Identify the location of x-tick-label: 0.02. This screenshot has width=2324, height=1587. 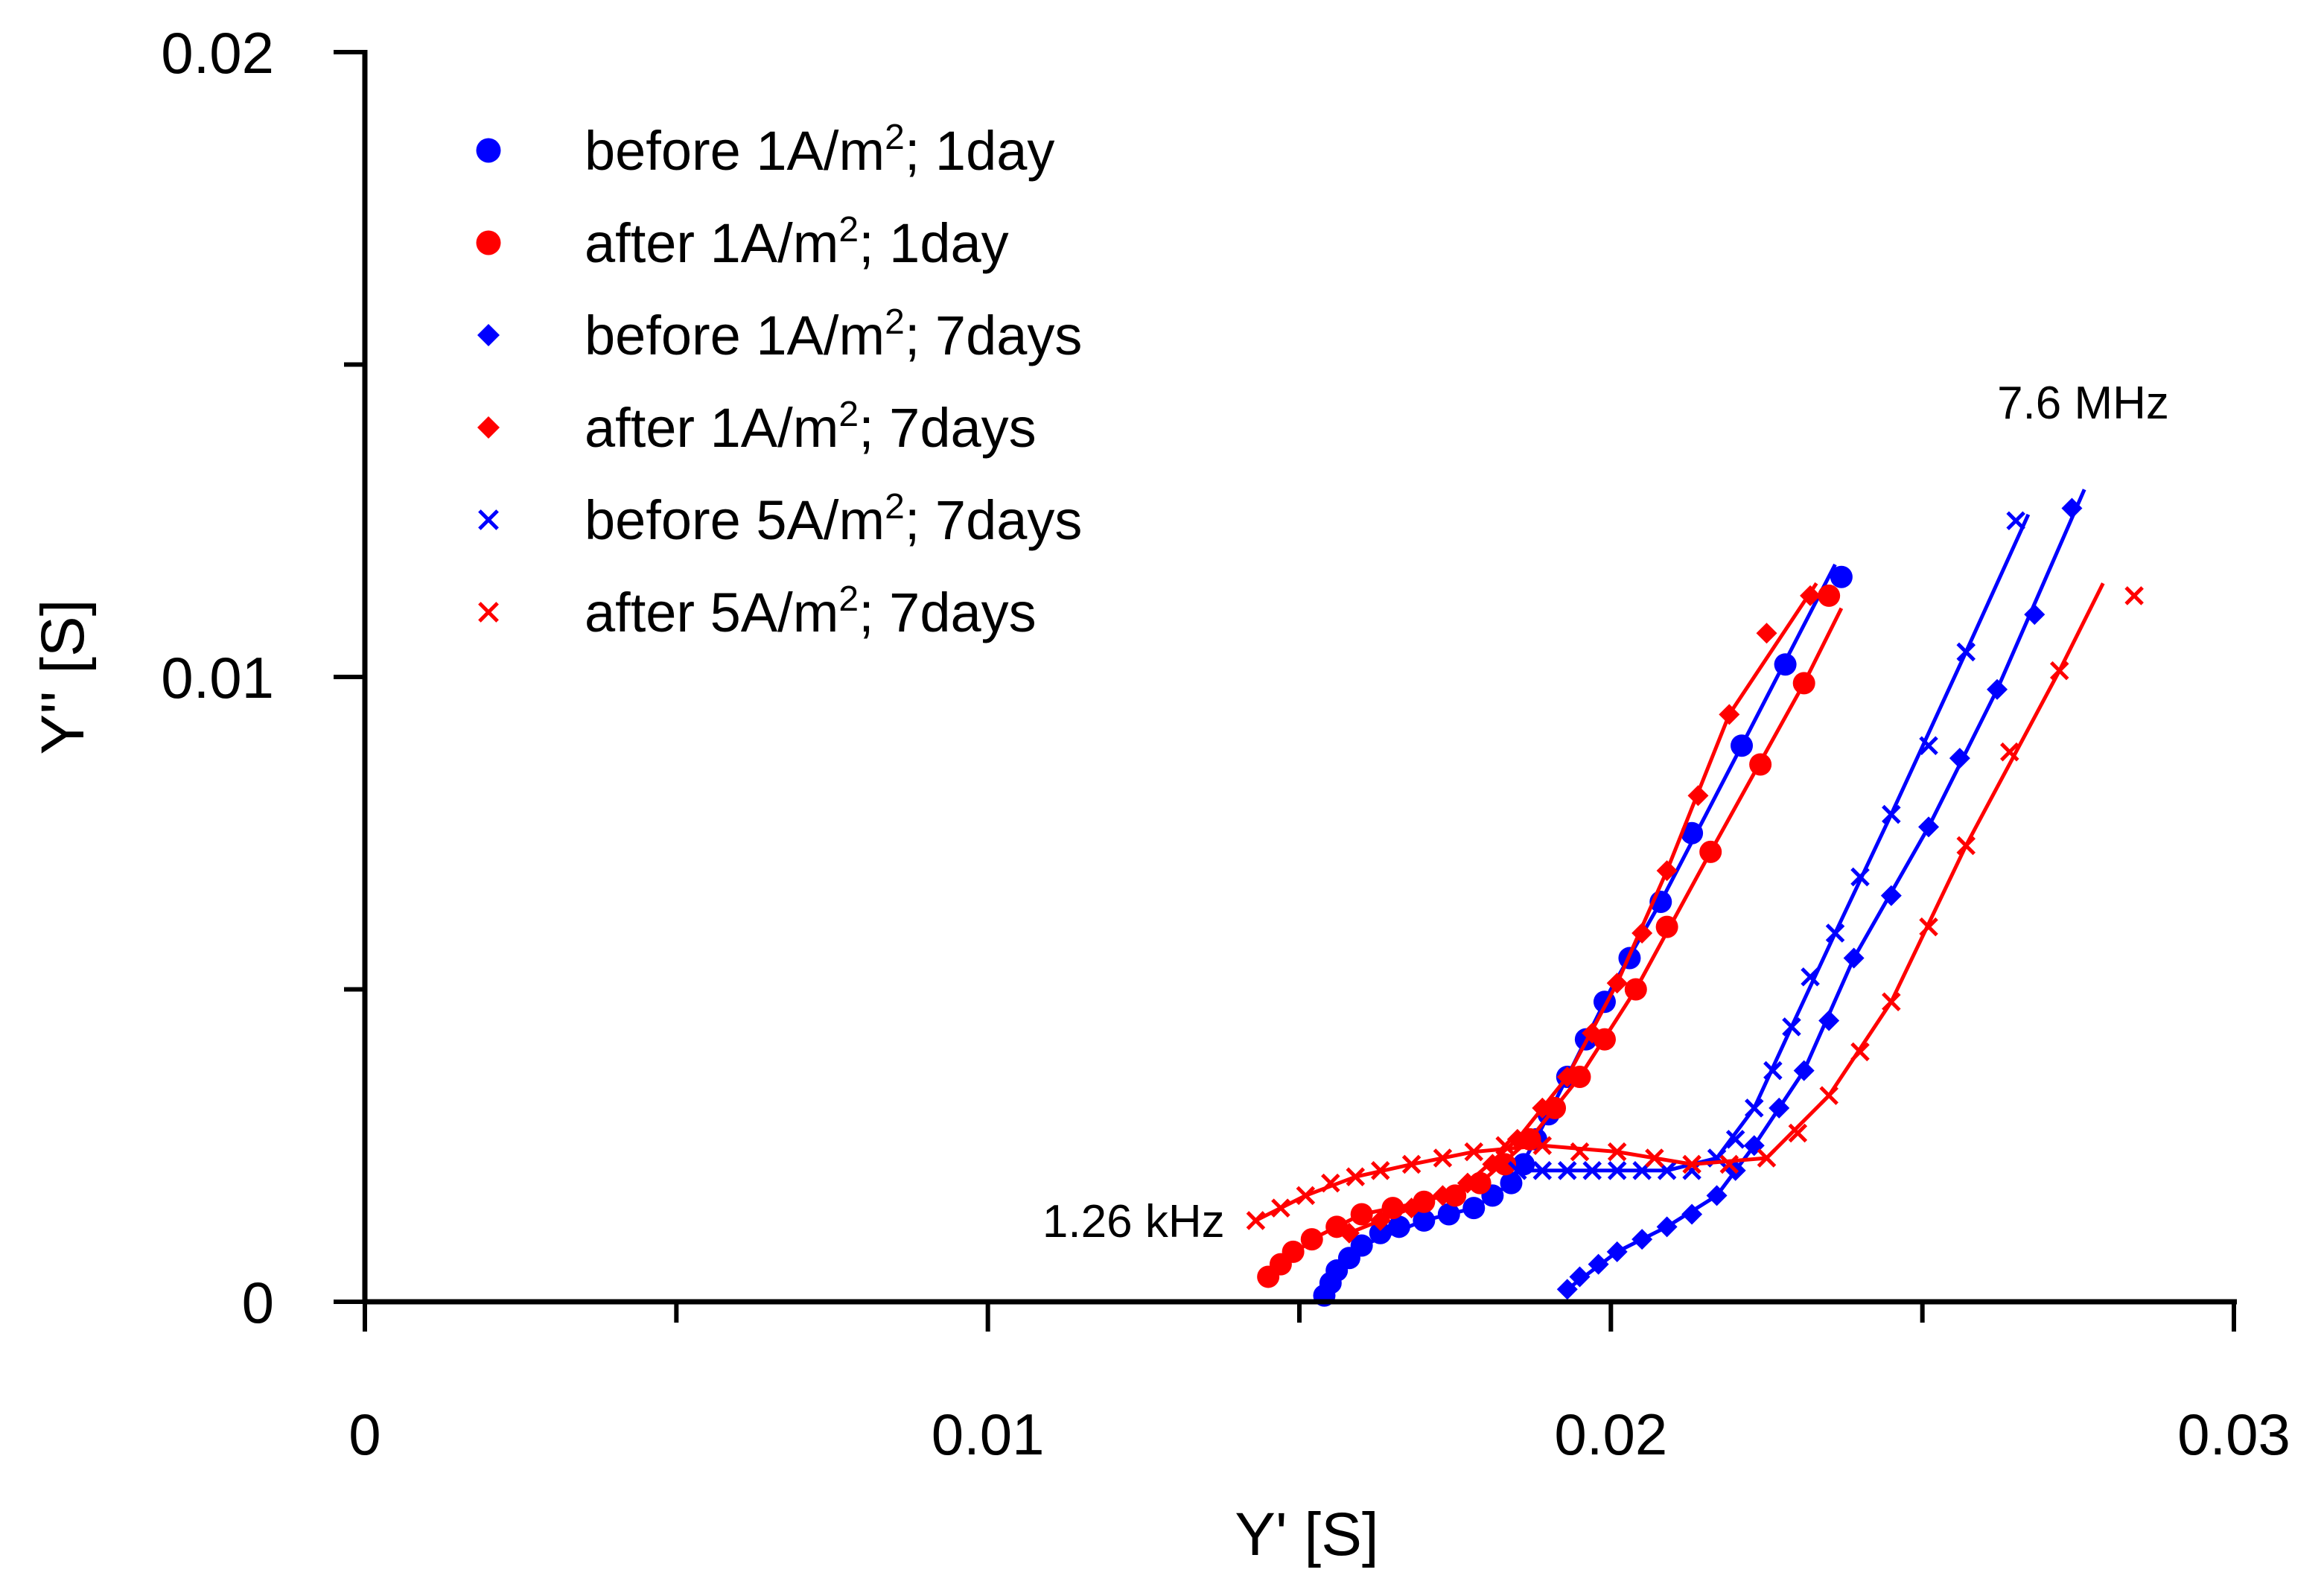
(1610, 1434).